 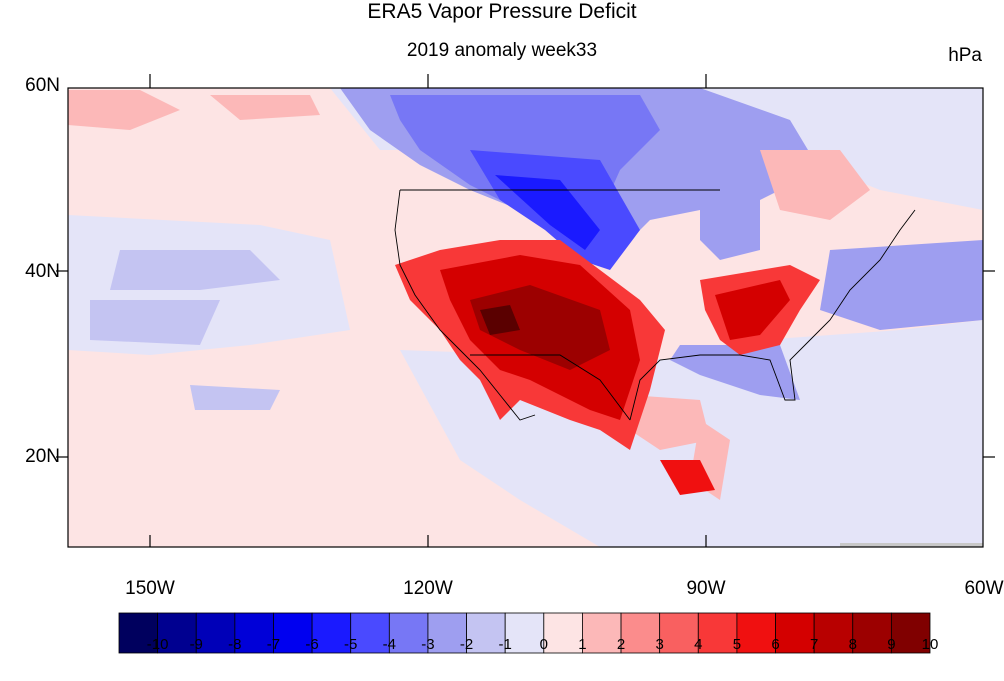 What do you see at coordinates (698, 644) in the screenshot?
I see `colorbar-tick-label: 4` at bounding box center [698, 644].